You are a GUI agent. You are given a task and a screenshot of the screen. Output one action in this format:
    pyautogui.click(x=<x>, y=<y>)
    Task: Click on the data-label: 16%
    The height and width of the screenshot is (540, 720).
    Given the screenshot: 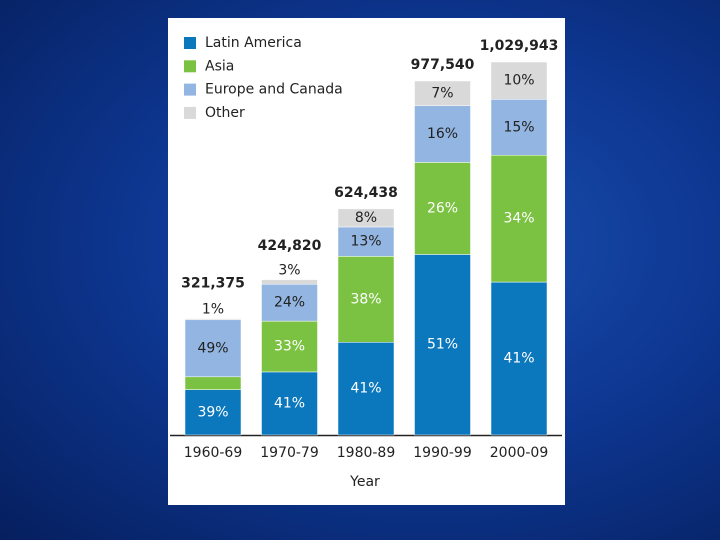 What is the action you would take?
    pyautogui.click(x=442, y=134)
    